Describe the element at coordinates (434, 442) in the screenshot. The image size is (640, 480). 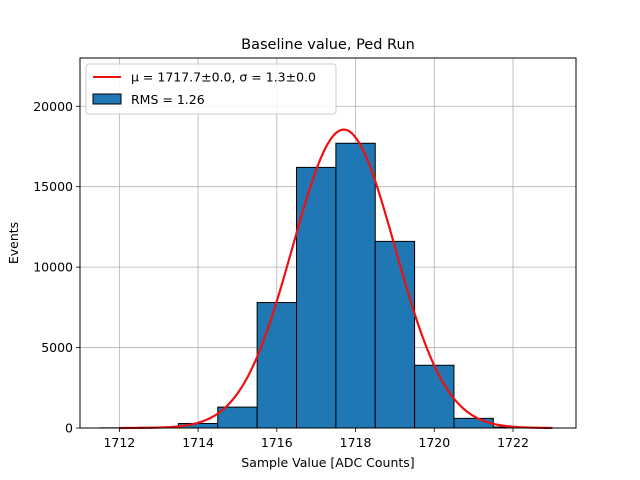
I see `x-tick-label: 1720` at that location.